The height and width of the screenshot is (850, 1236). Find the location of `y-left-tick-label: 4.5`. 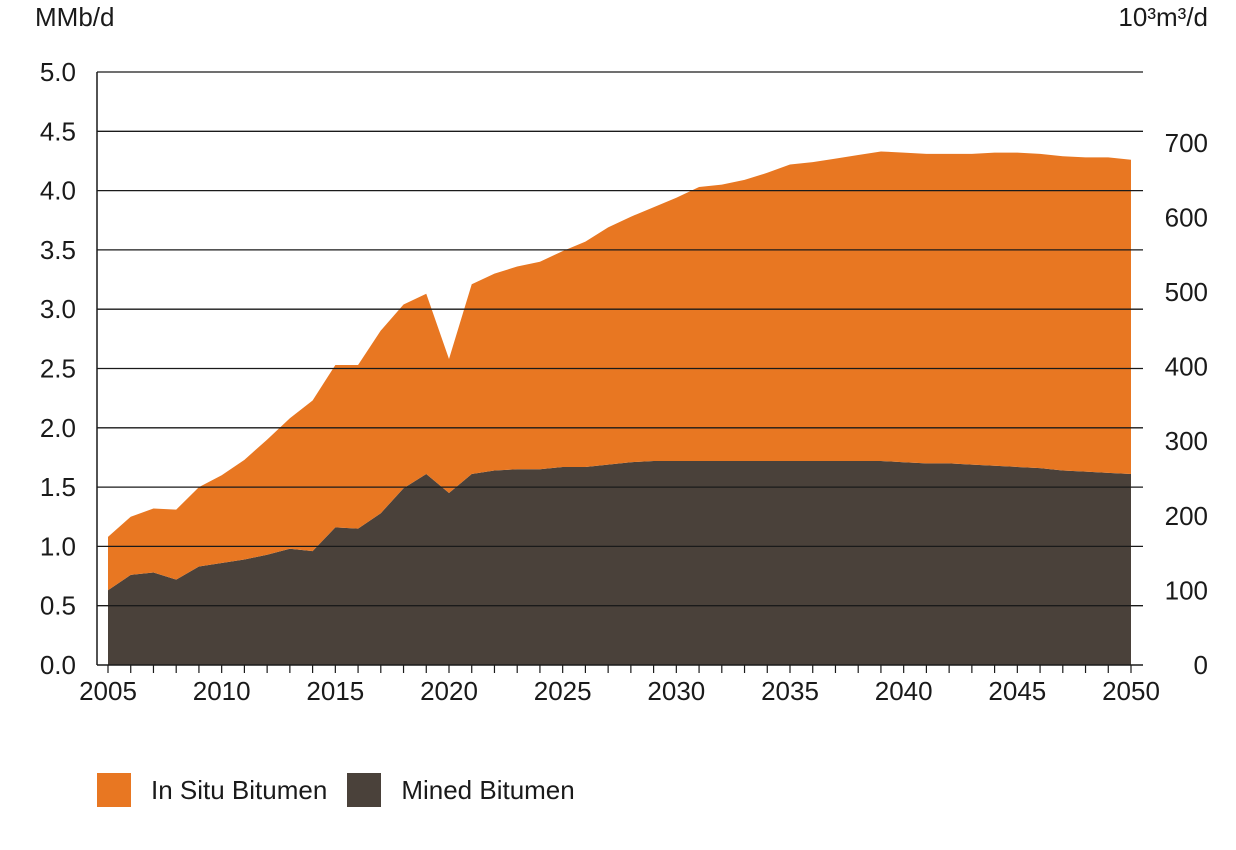

y-left-tick-label: 4.5 is located at coordinates (58, 131).